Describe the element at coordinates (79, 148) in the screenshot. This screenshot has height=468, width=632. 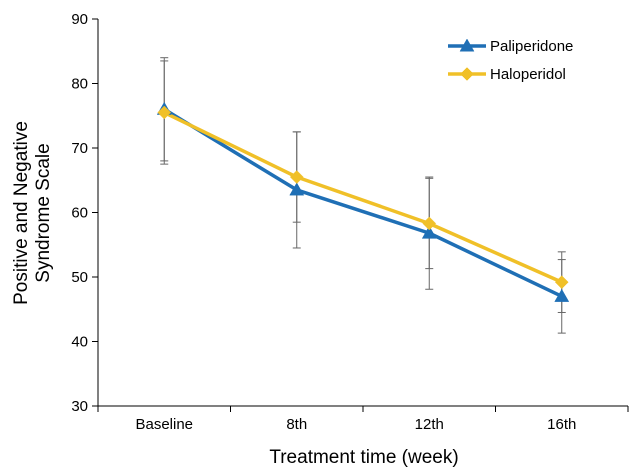
I see `y-tick-label: 70` at that location.